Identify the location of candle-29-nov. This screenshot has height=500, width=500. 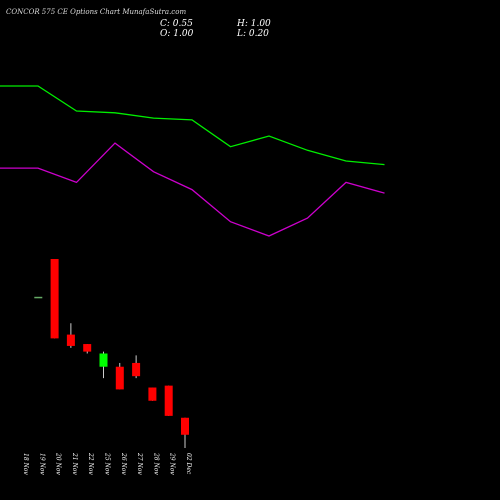
(168, 400).